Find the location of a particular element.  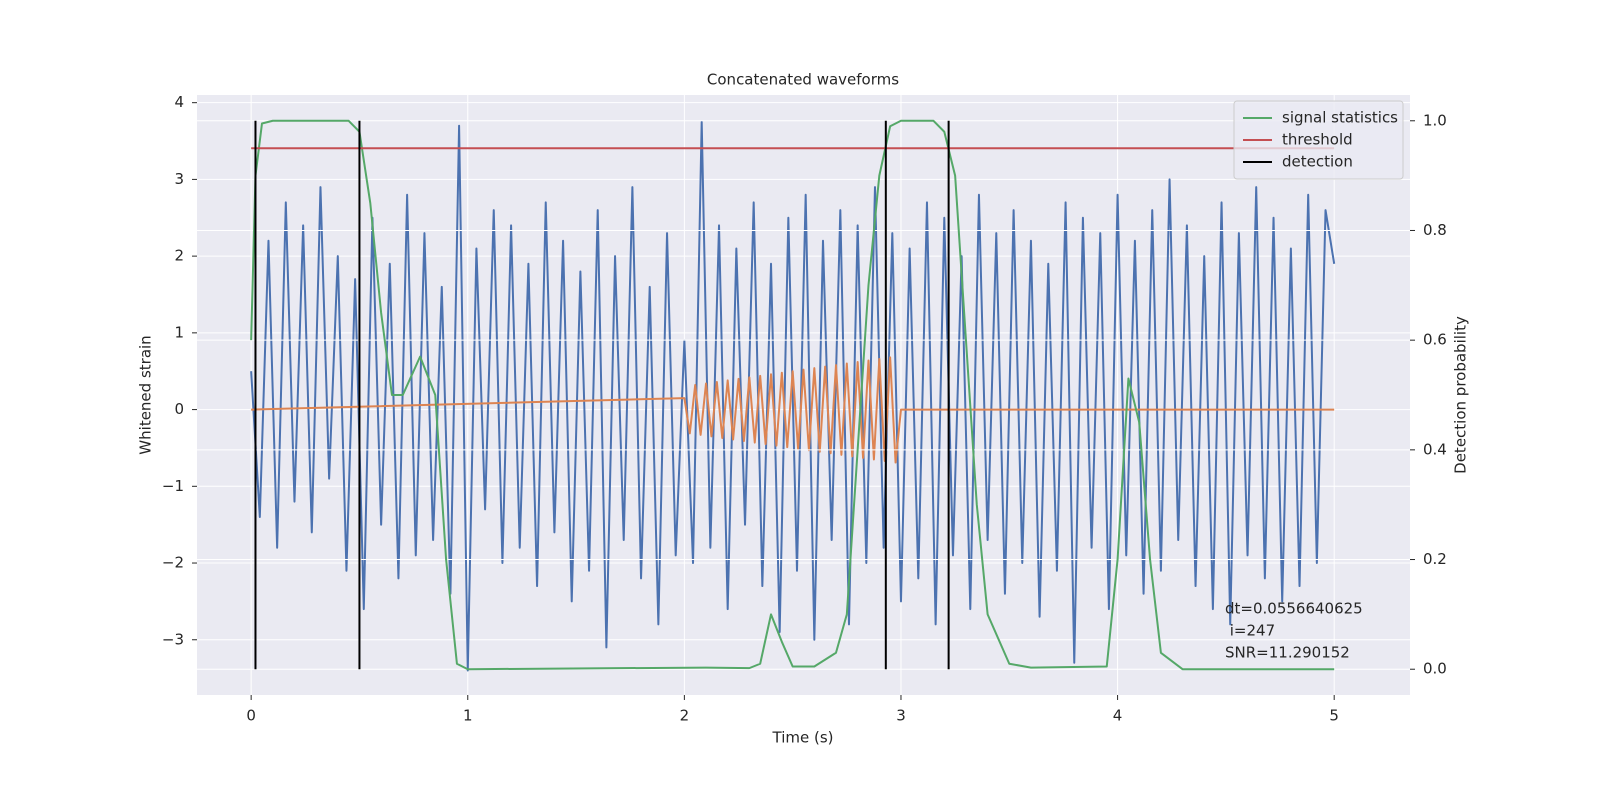

annotation: i=247 is located at coordinates (1250, 631).